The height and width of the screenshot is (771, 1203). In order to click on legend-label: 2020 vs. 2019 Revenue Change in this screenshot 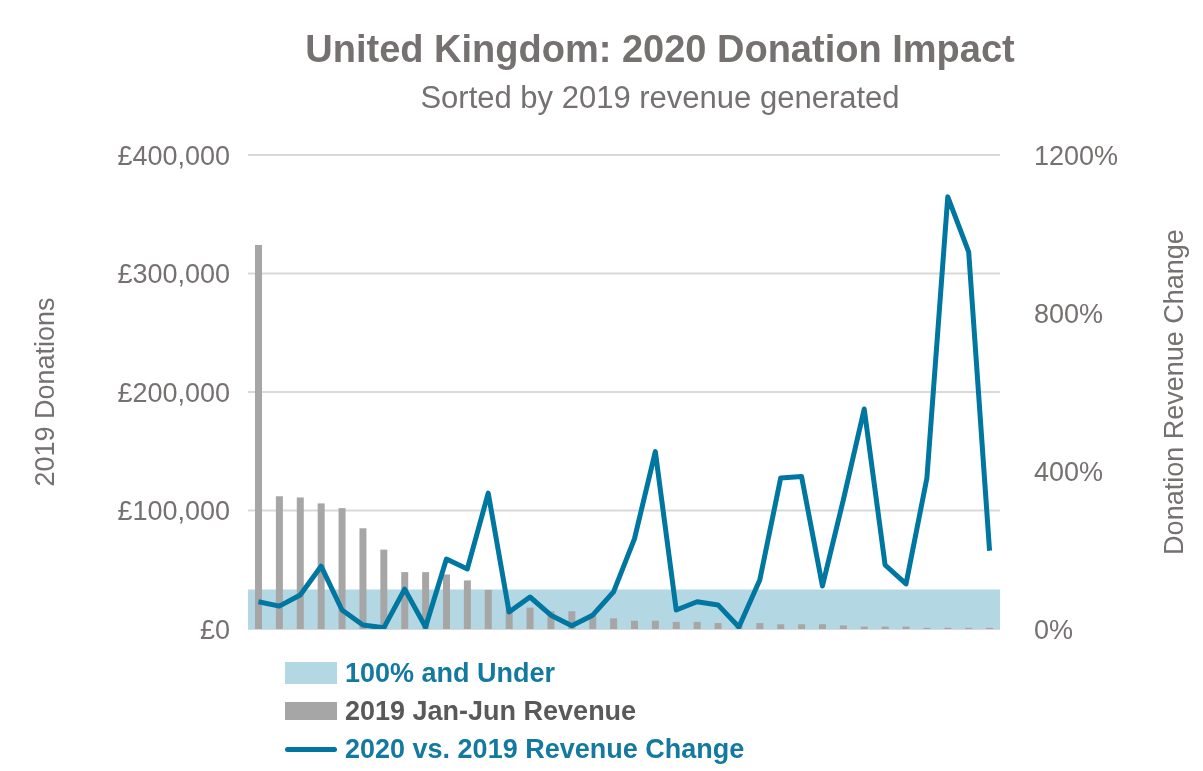, I will do `click(545, 749)`.